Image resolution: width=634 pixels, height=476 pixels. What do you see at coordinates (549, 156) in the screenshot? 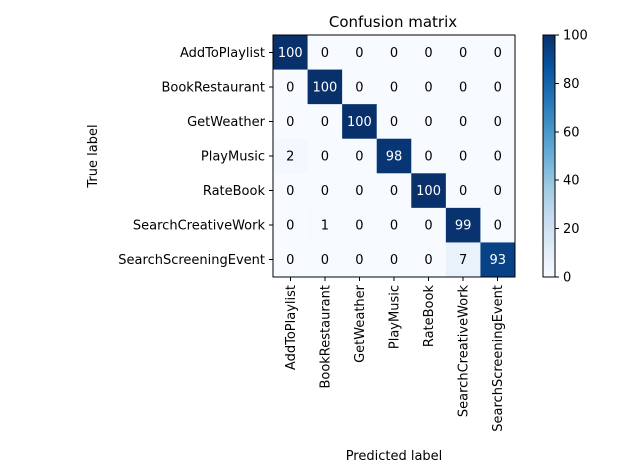
I see `colorbar` at bounding box center [549, 156].